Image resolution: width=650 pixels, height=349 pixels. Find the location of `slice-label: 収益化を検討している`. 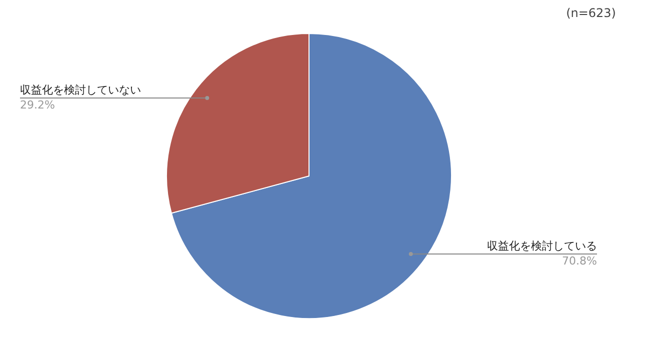

slice-label: 収益化を検討している is located at coordinates (542, 245).